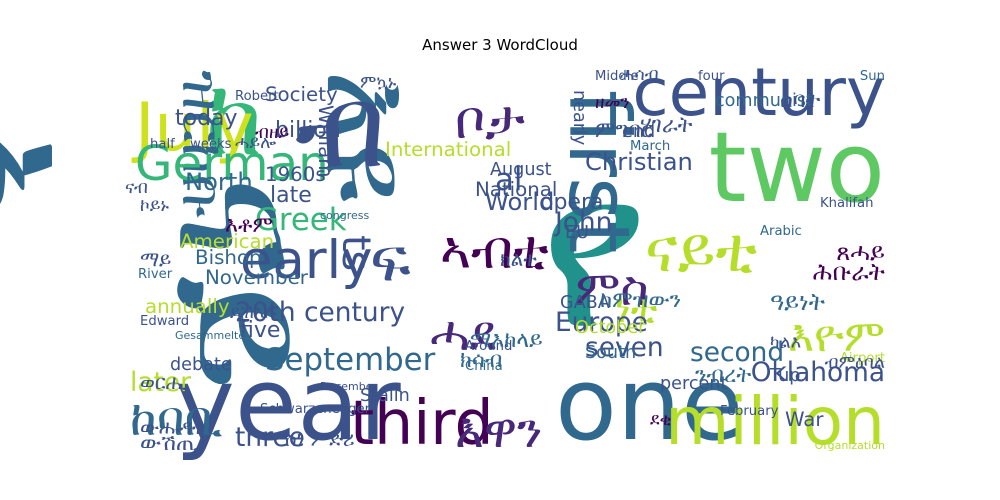 The width and height of the screenshot is (1000, 500). I want to click on word: ውሽጢ, so click(169, 443).